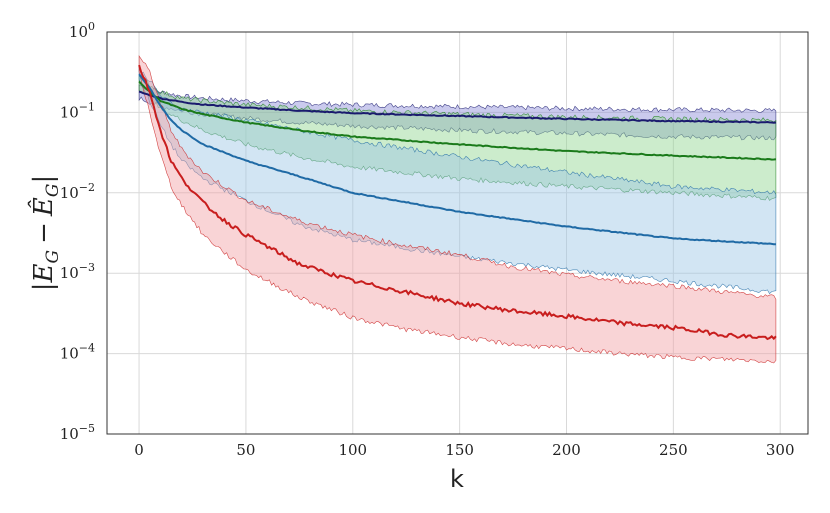 The height and width of the screenshot is (513, 830). Describe the element at coordinates (673, 450) in the screenshot. I see `x-tick-label: 250` at that location.